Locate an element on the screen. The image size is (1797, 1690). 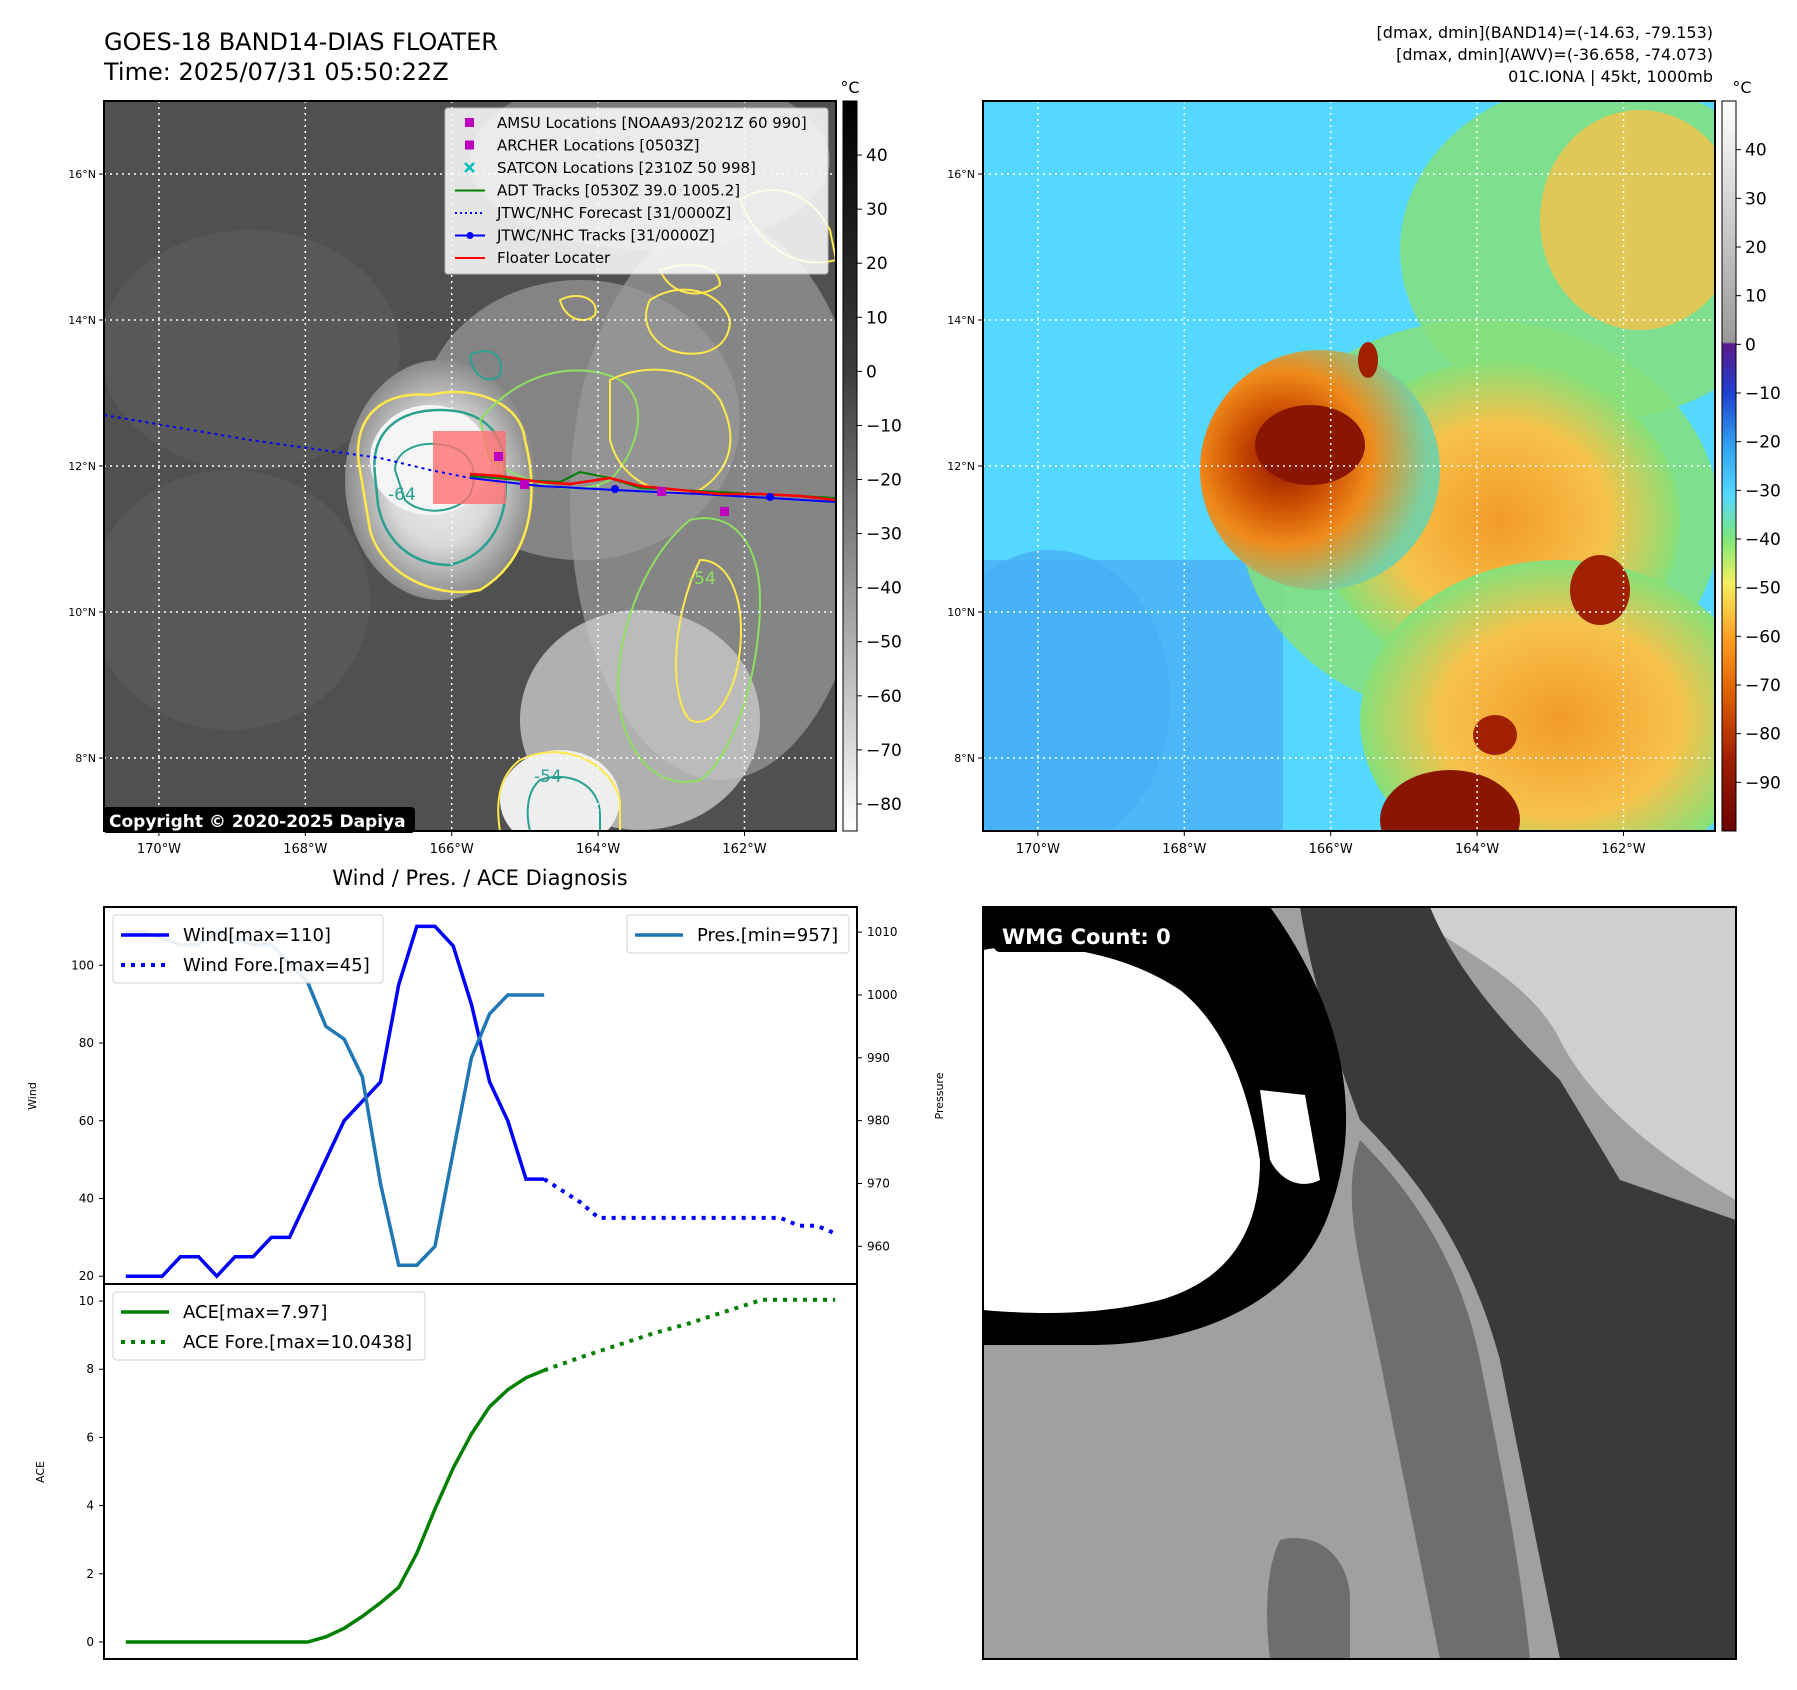
copyright-box is located at coordinates (259, 820).